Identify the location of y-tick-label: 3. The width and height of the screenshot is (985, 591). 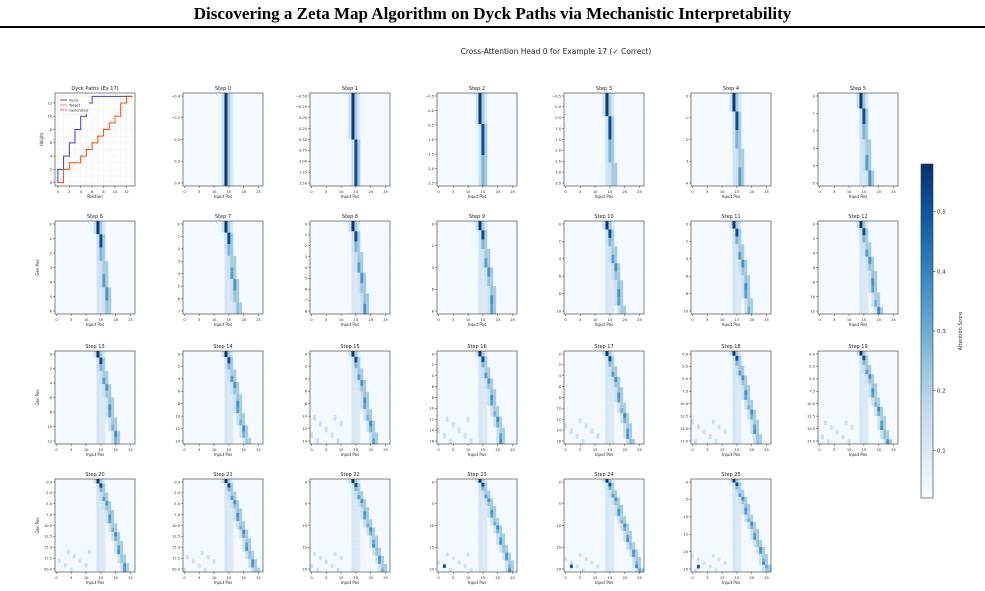
(306, 257).